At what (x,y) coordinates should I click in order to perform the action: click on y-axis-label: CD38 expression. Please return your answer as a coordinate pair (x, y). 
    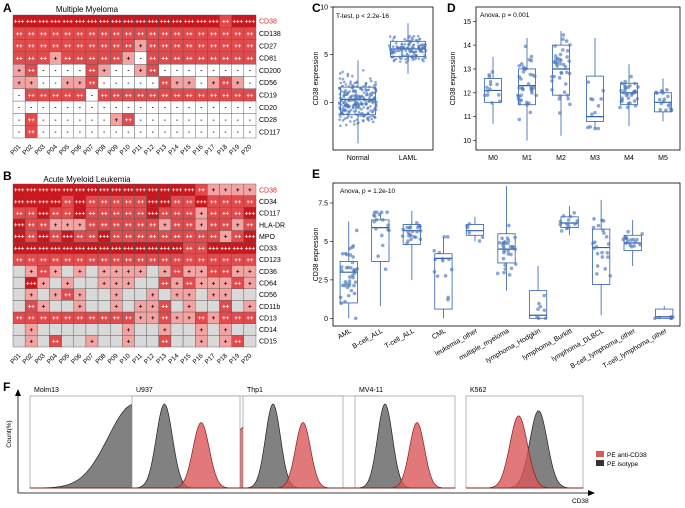
    Looking at the image, I should click on (316, 255).